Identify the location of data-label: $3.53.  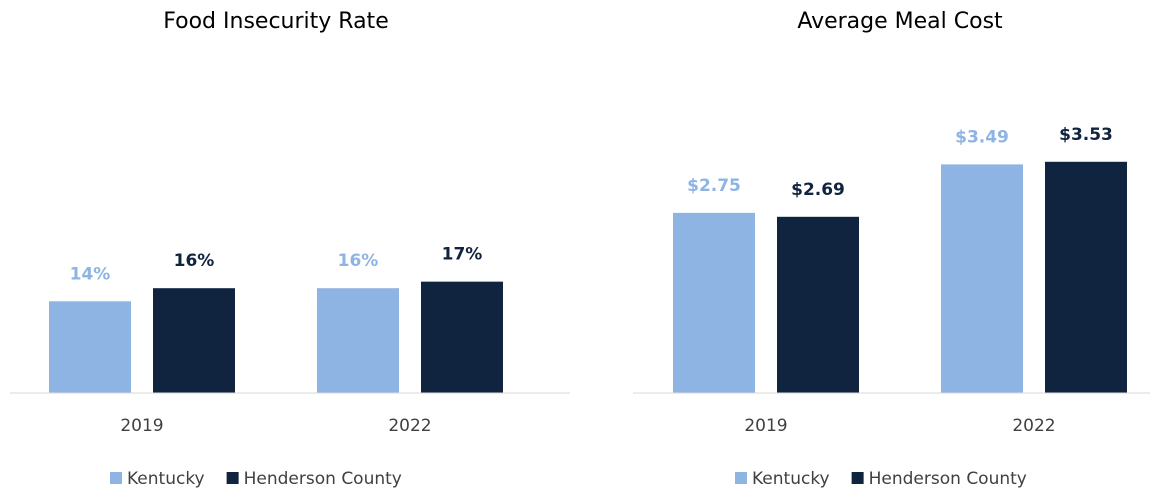
(1086, 135).